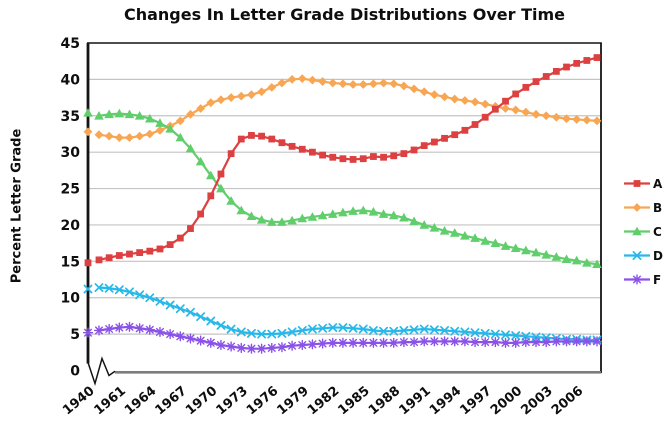  I want to click on legend-item-F: F, so click(643, 279).